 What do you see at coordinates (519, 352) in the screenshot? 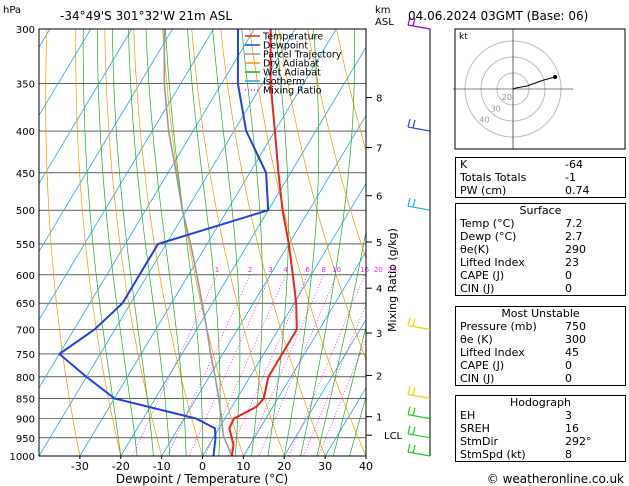
I see `index-row: Lifted Index 45` at bounding box center [519, 352].